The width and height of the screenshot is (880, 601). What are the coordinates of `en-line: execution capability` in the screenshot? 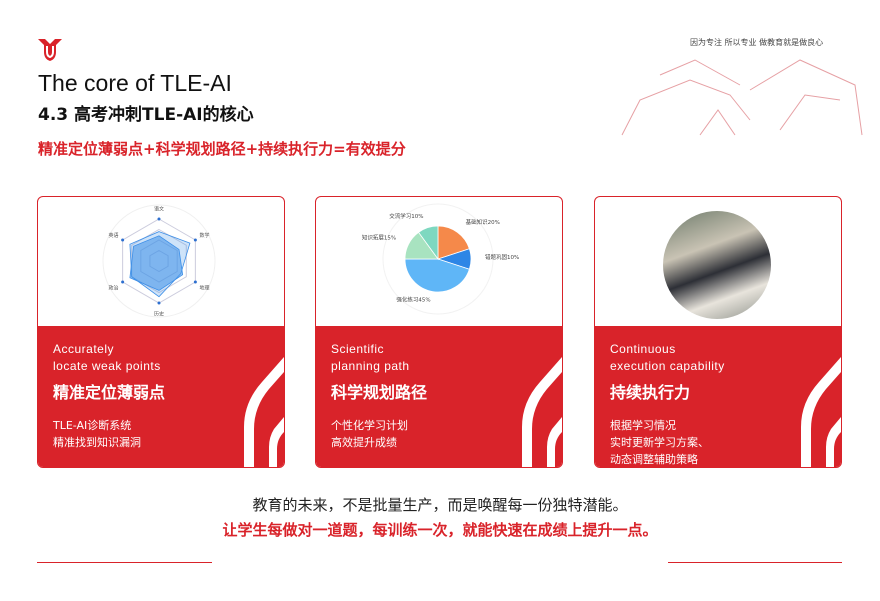 It's located at (667, 366).